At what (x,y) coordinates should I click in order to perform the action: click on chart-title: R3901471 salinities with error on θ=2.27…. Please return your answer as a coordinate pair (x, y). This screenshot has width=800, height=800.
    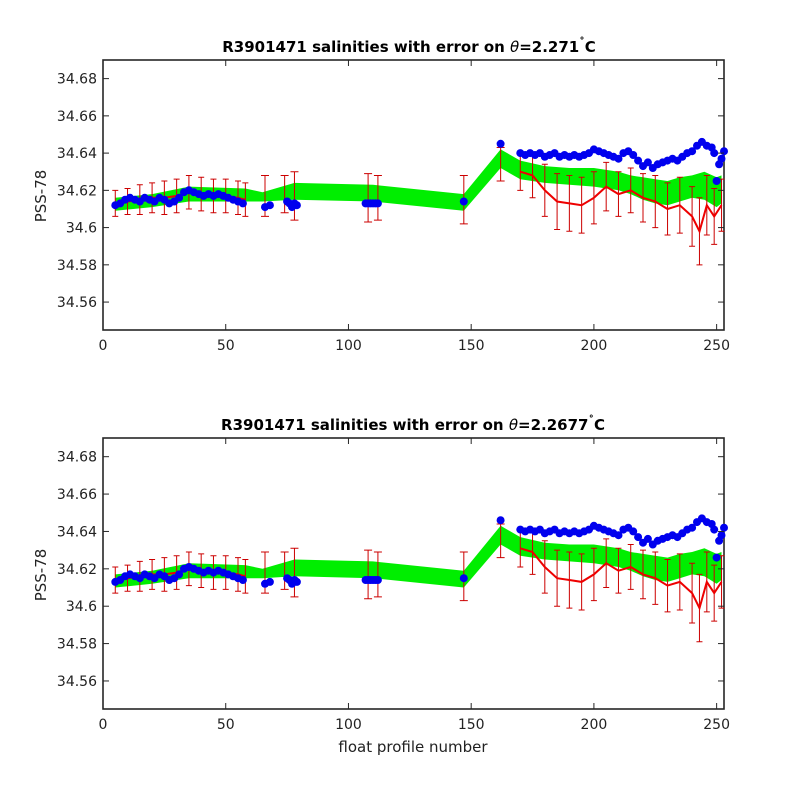
    Looking at the image, I should click on (409, 46).